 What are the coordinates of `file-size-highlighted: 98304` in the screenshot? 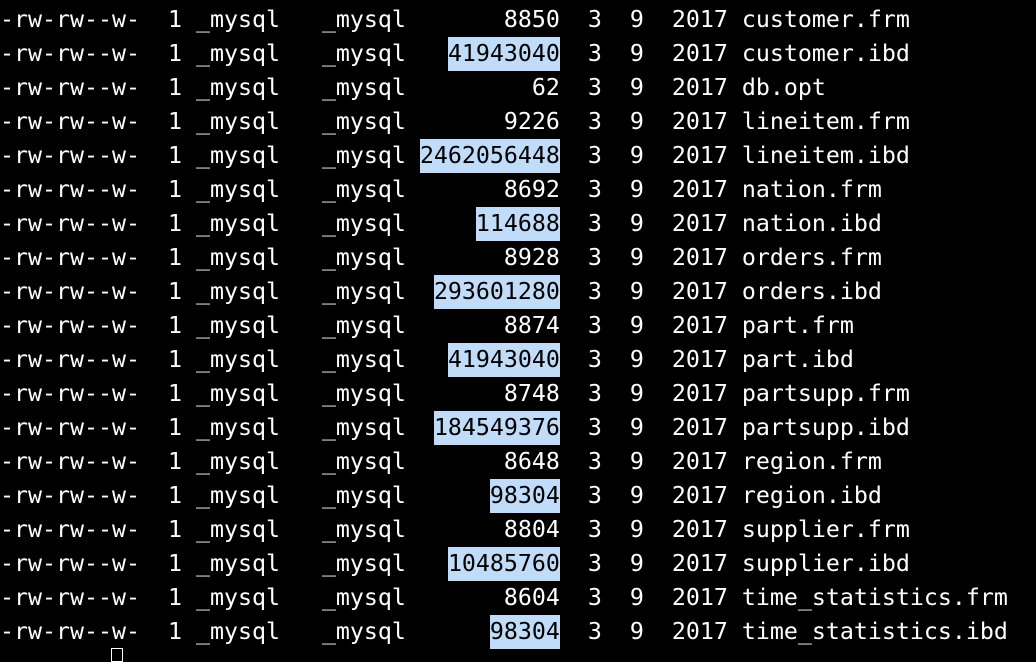 It's located at (524, 496).